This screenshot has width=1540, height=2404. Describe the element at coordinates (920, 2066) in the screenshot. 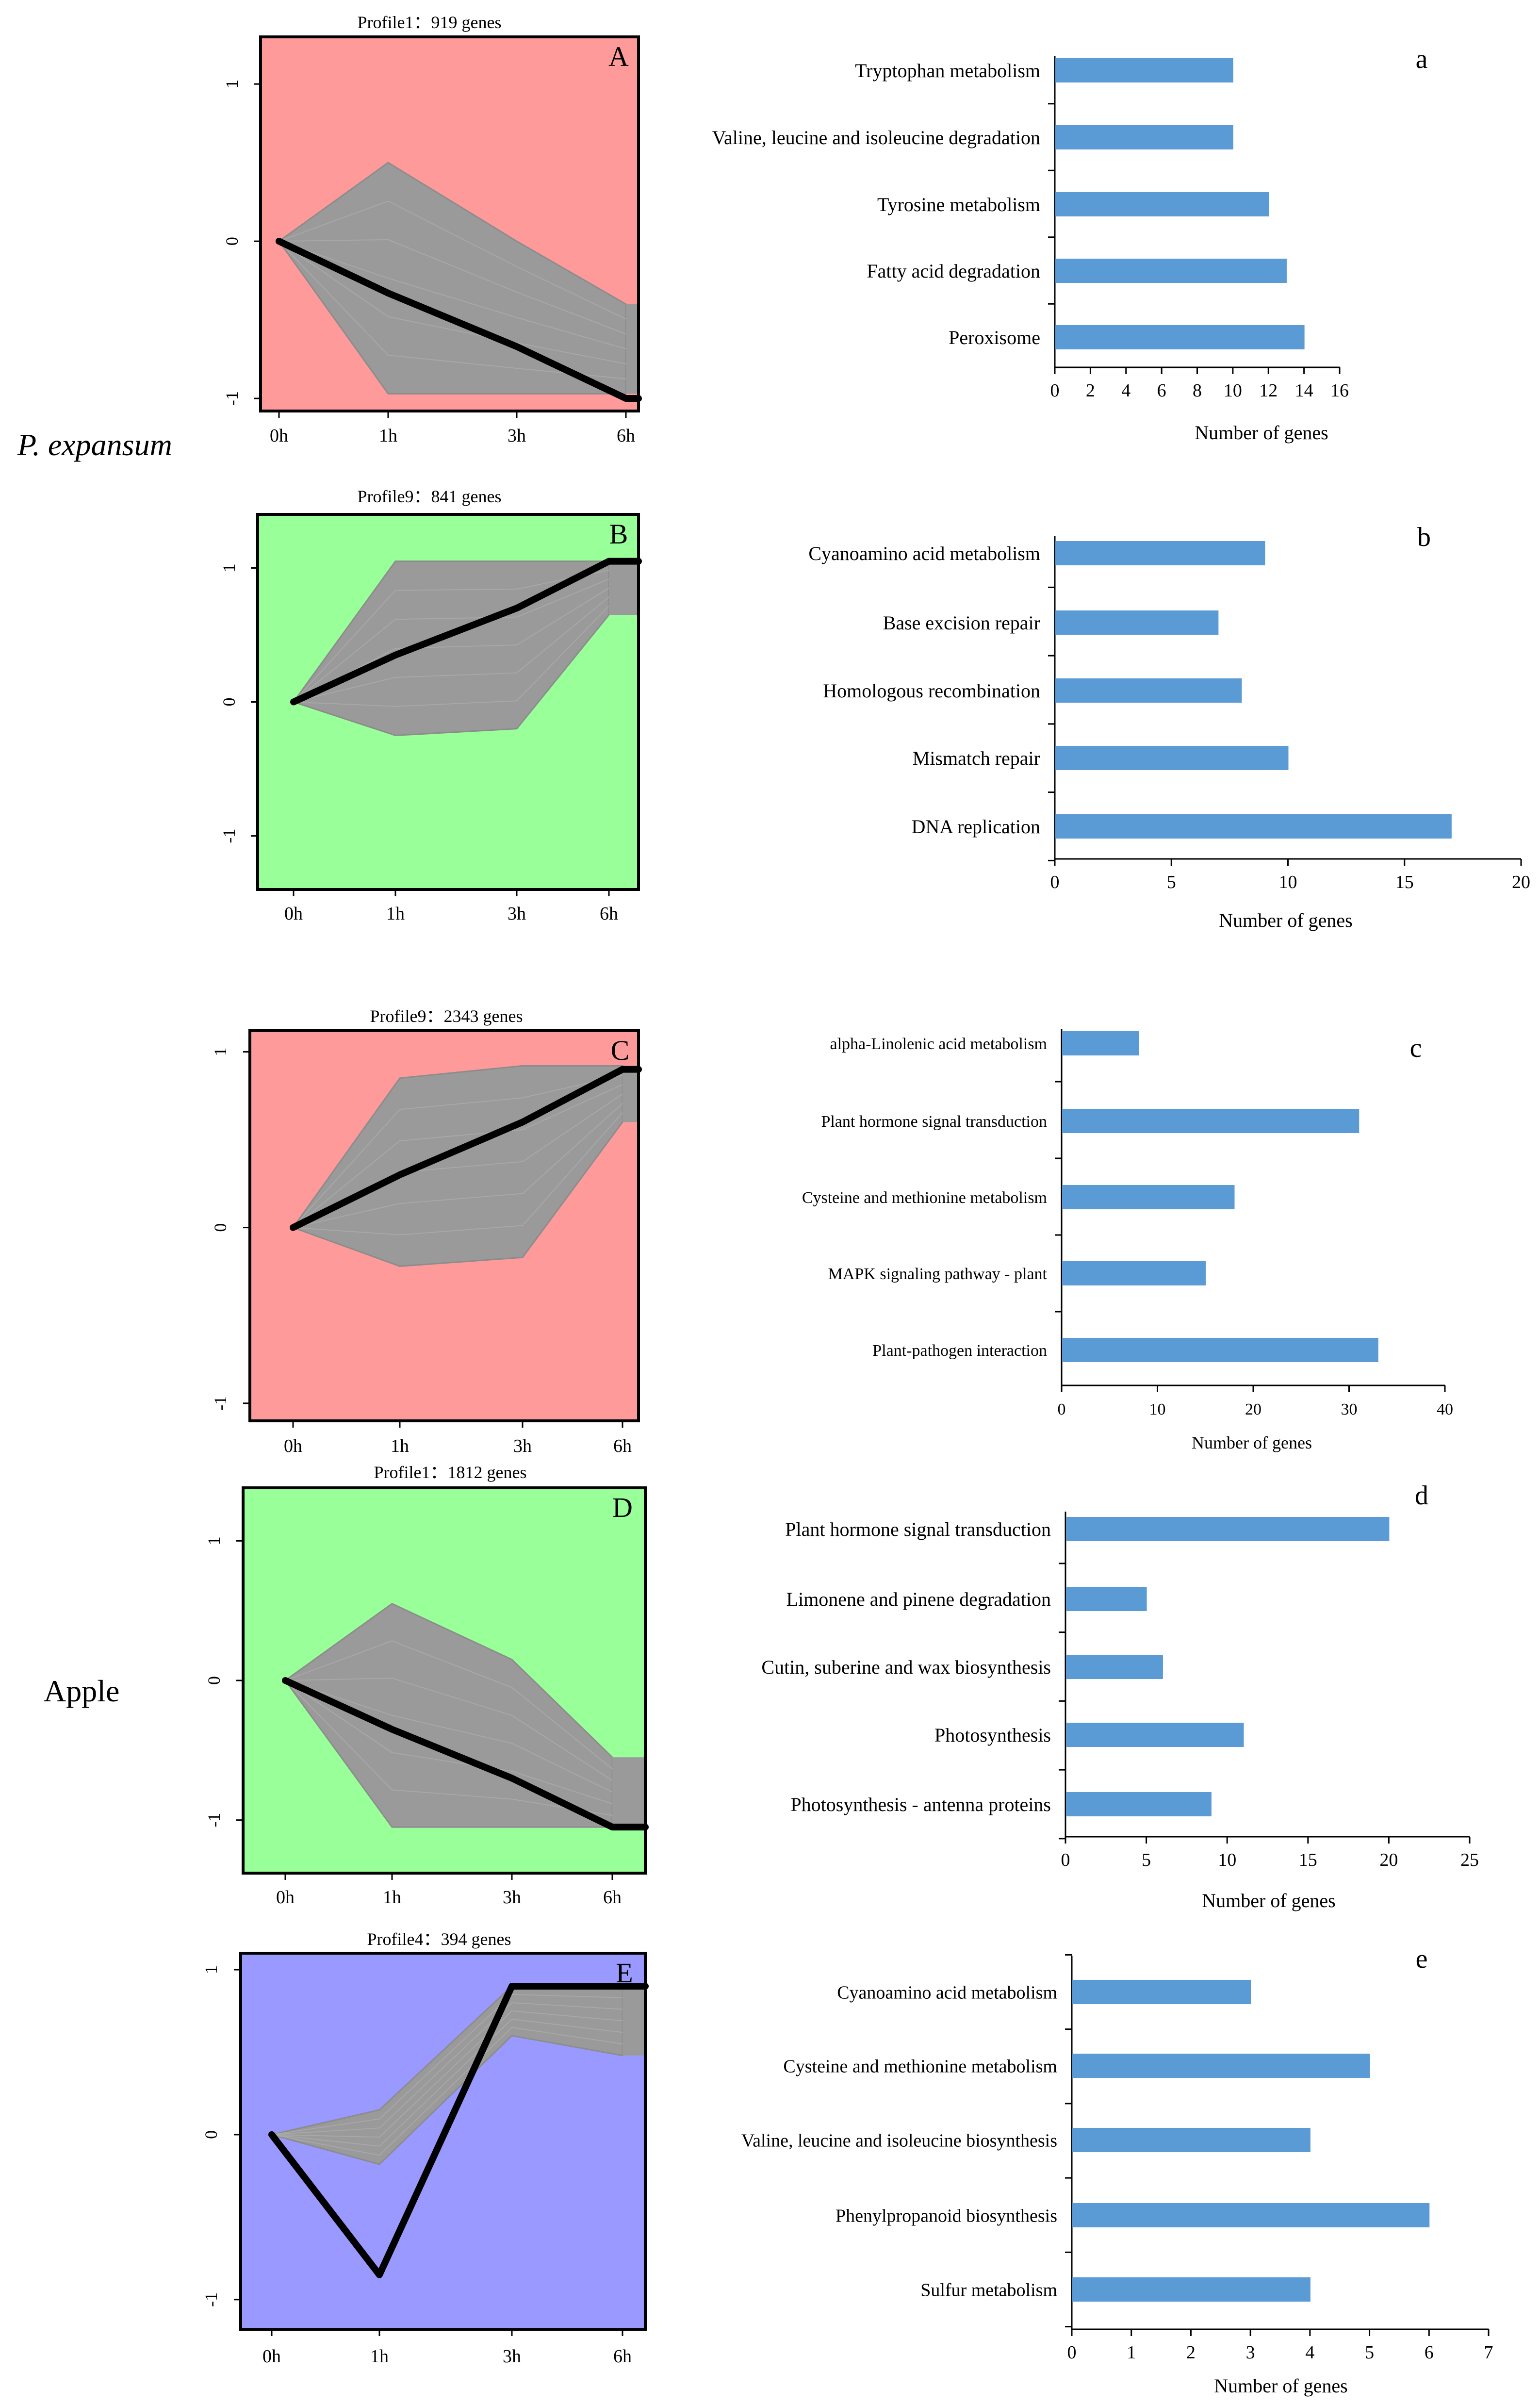

I see `panel-e-category-label: Cysteine and methionine metabolism` at that location.